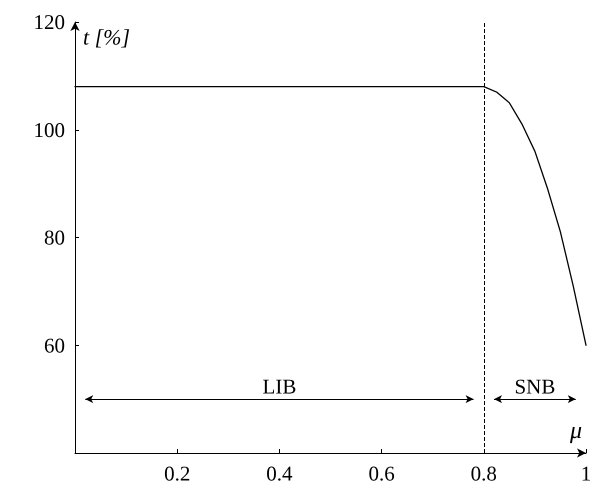 This screenshot has width=596, height=492. Describe the element at coordinates (279, 386) in the screenshot. I see `annotation: LIB` at that location.